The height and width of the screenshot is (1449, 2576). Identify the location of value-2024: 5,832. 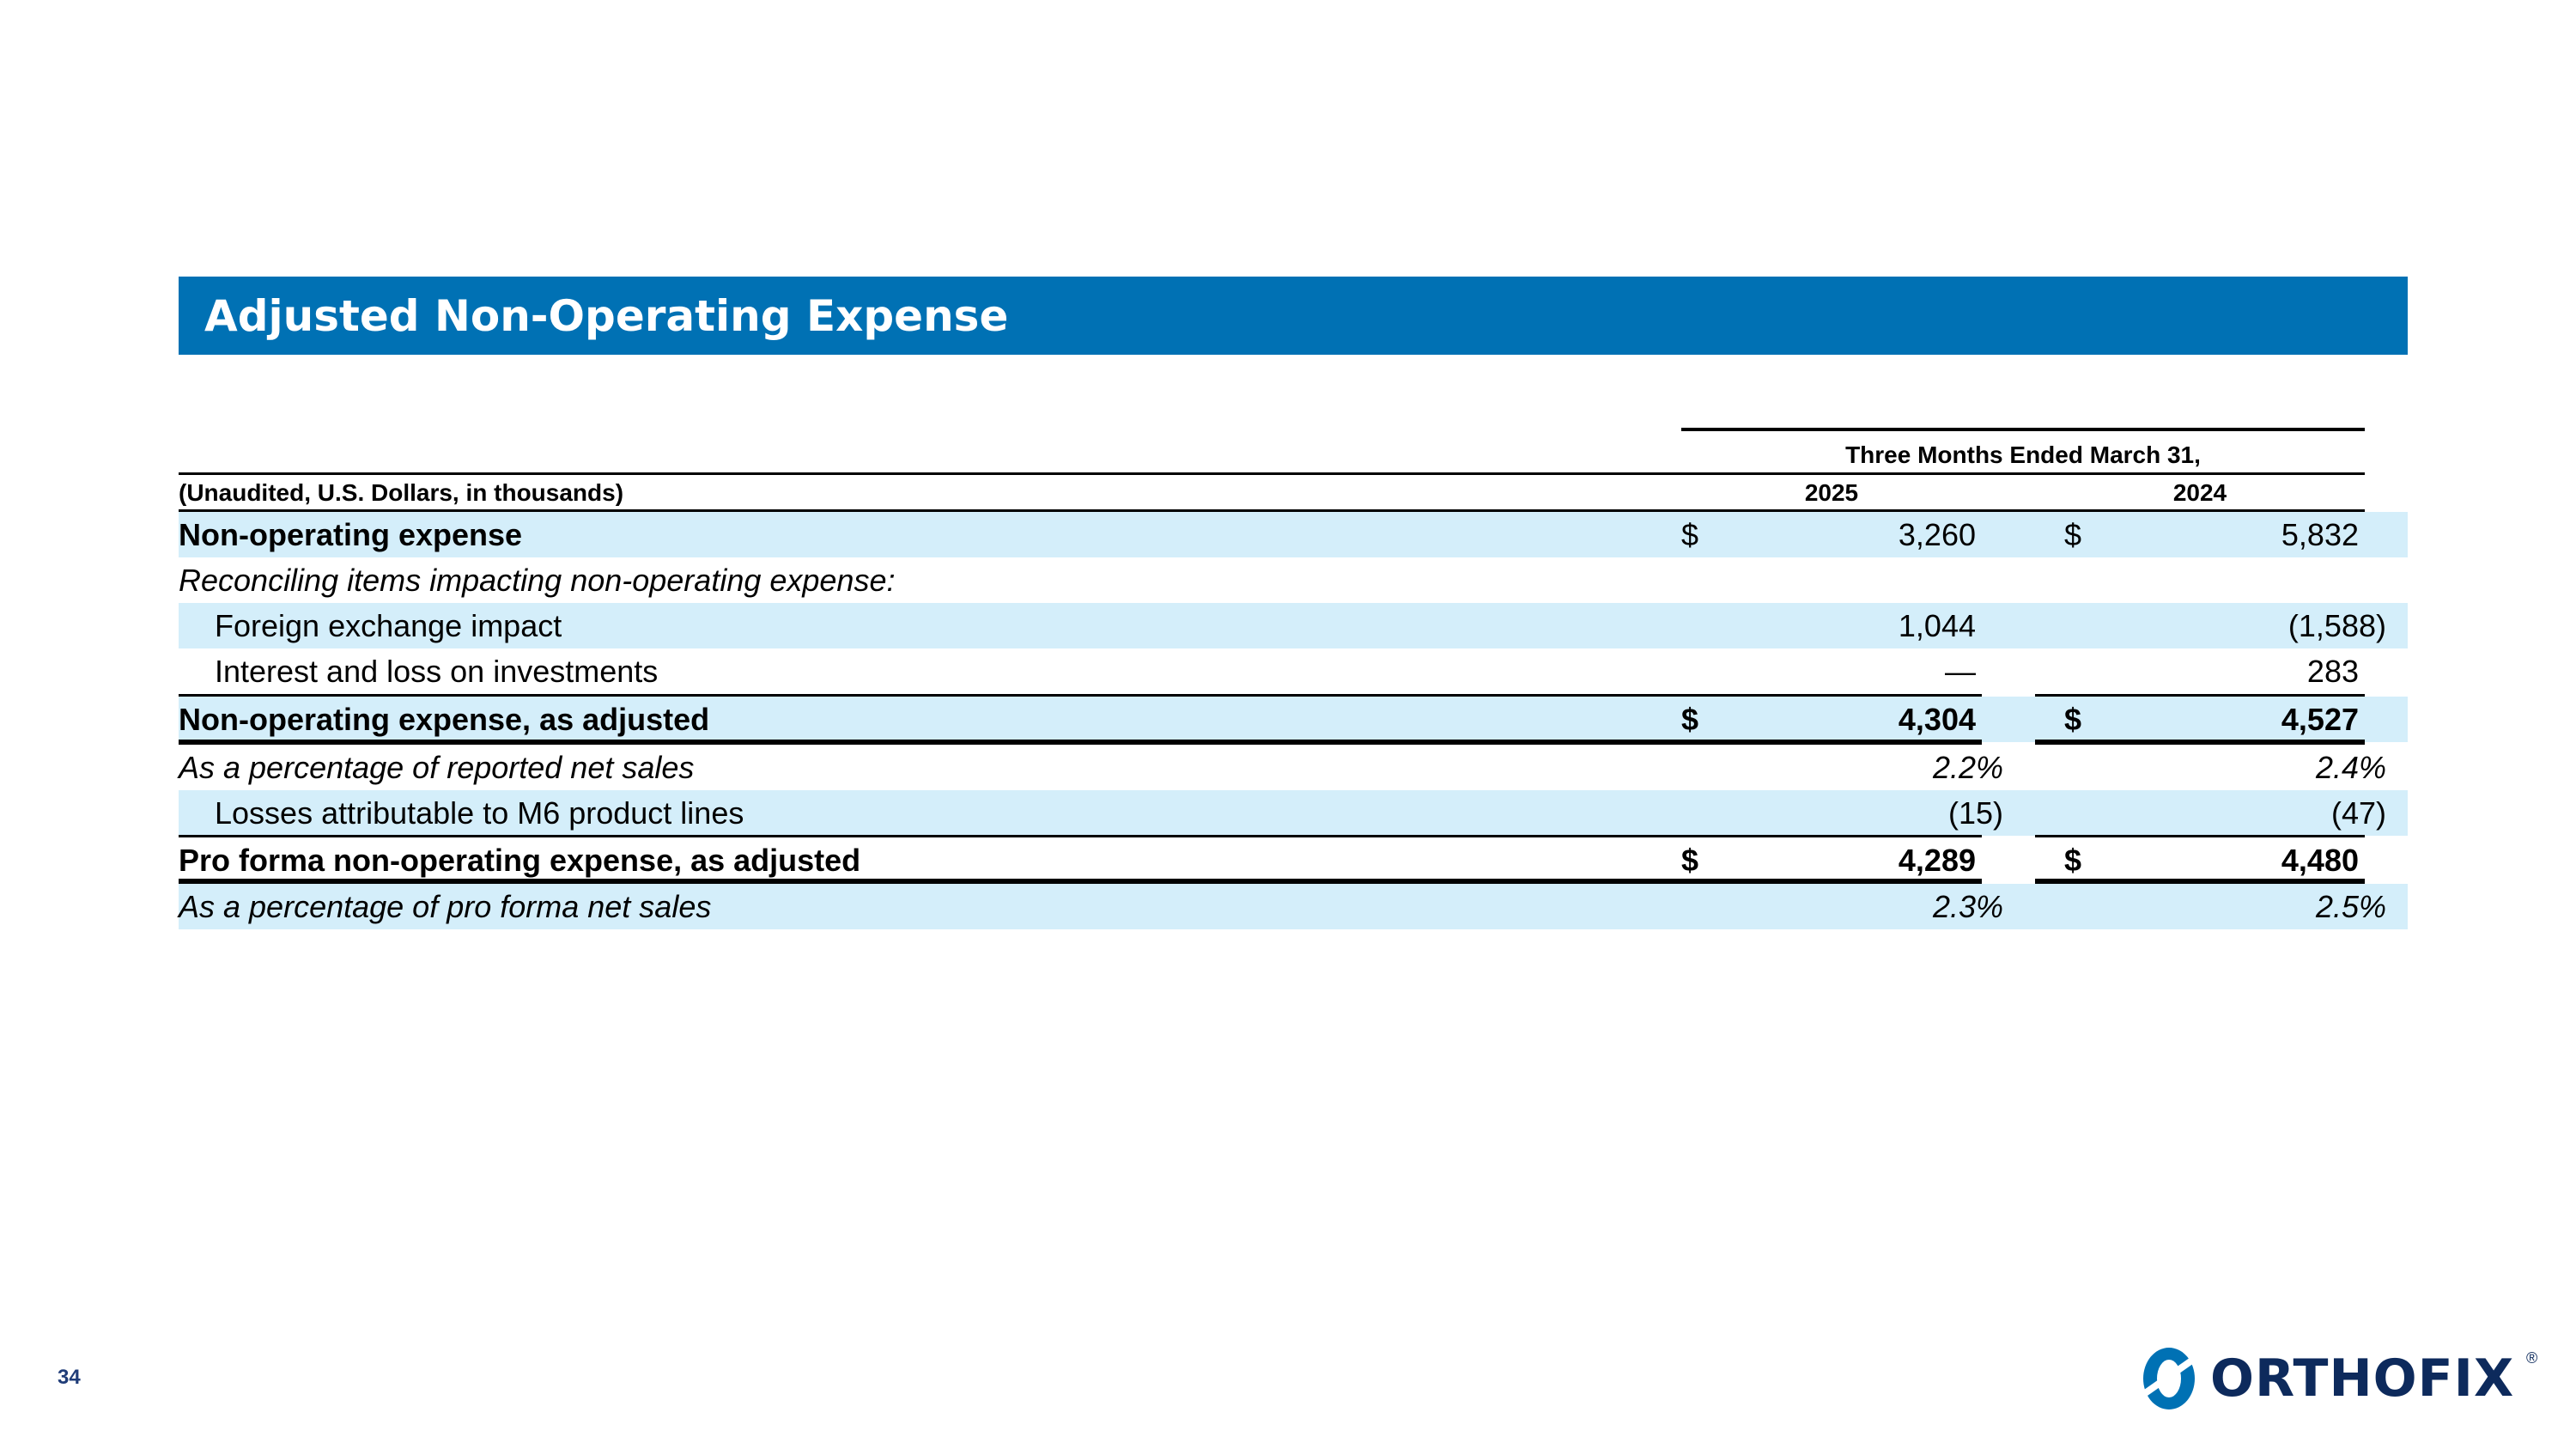
(2320, 534).